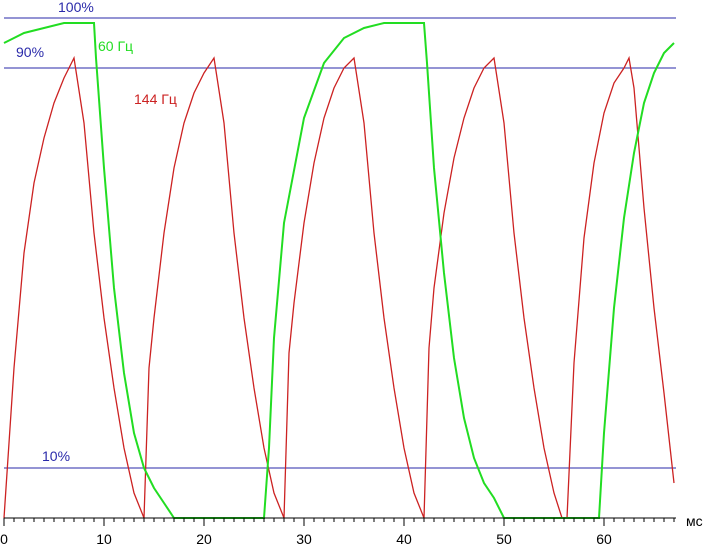 This screenshot has height=547, width=703. What do you see at coordinates (4, 539) in the screenshot?
I see `x-tick-label: 0` at bounding box center [4, 539].